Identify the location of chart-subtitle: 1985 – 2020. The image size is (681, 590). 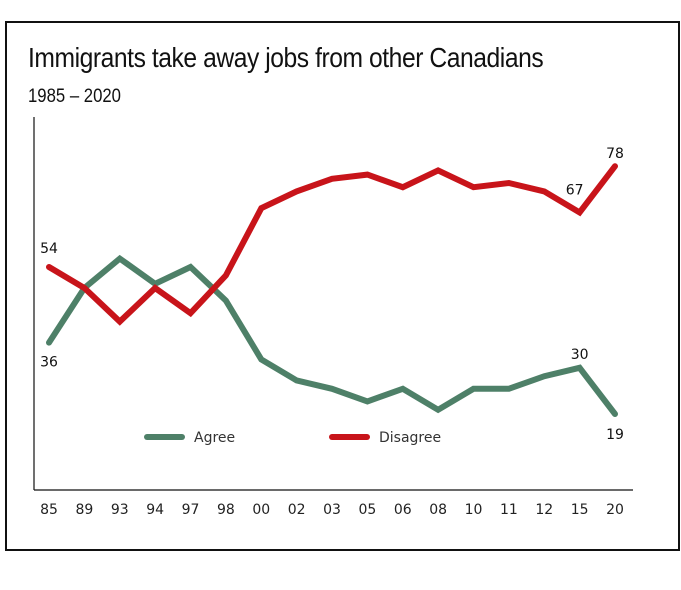
(74, 96).